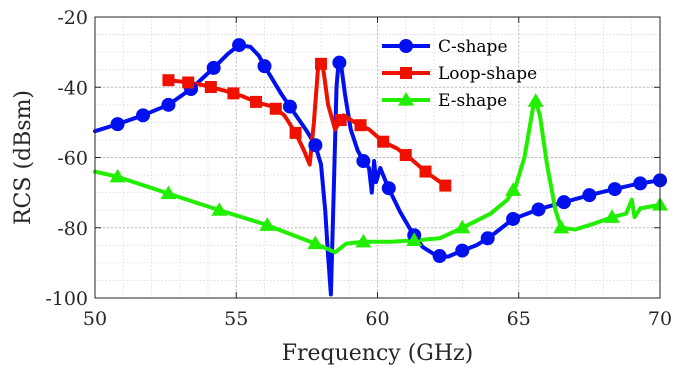  What do you see at coordinates (660, 319) in the screenshot?
I see `x-tick-label: 70` at bounding box center [660, 319].